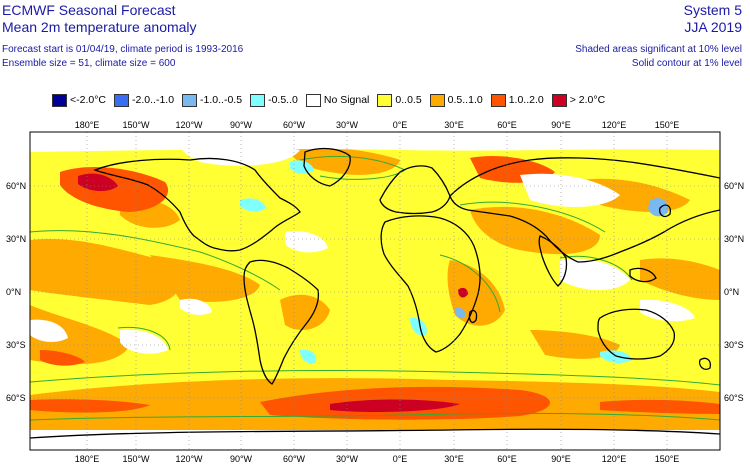 This screenshot has width=750, height=469. I want to click on legend-item: No Signal, so click(337, 100).